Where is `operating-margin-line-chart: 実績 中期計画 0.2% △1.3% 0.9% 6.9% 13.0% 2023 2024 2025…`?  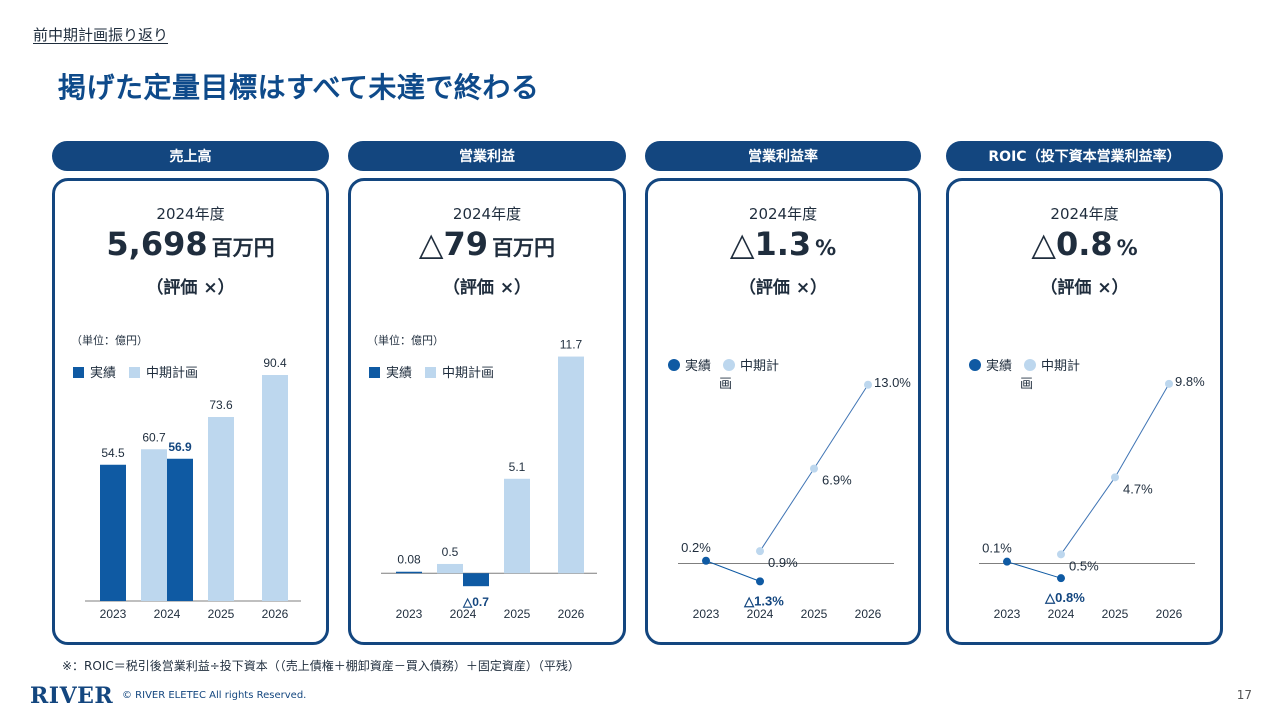 operating-margin-line-chart: 実績 中期計画 0.2% △1.3% 0.9% 6.9% 13.0% 2023 2024 2025… is located at coordinates (789, 489).